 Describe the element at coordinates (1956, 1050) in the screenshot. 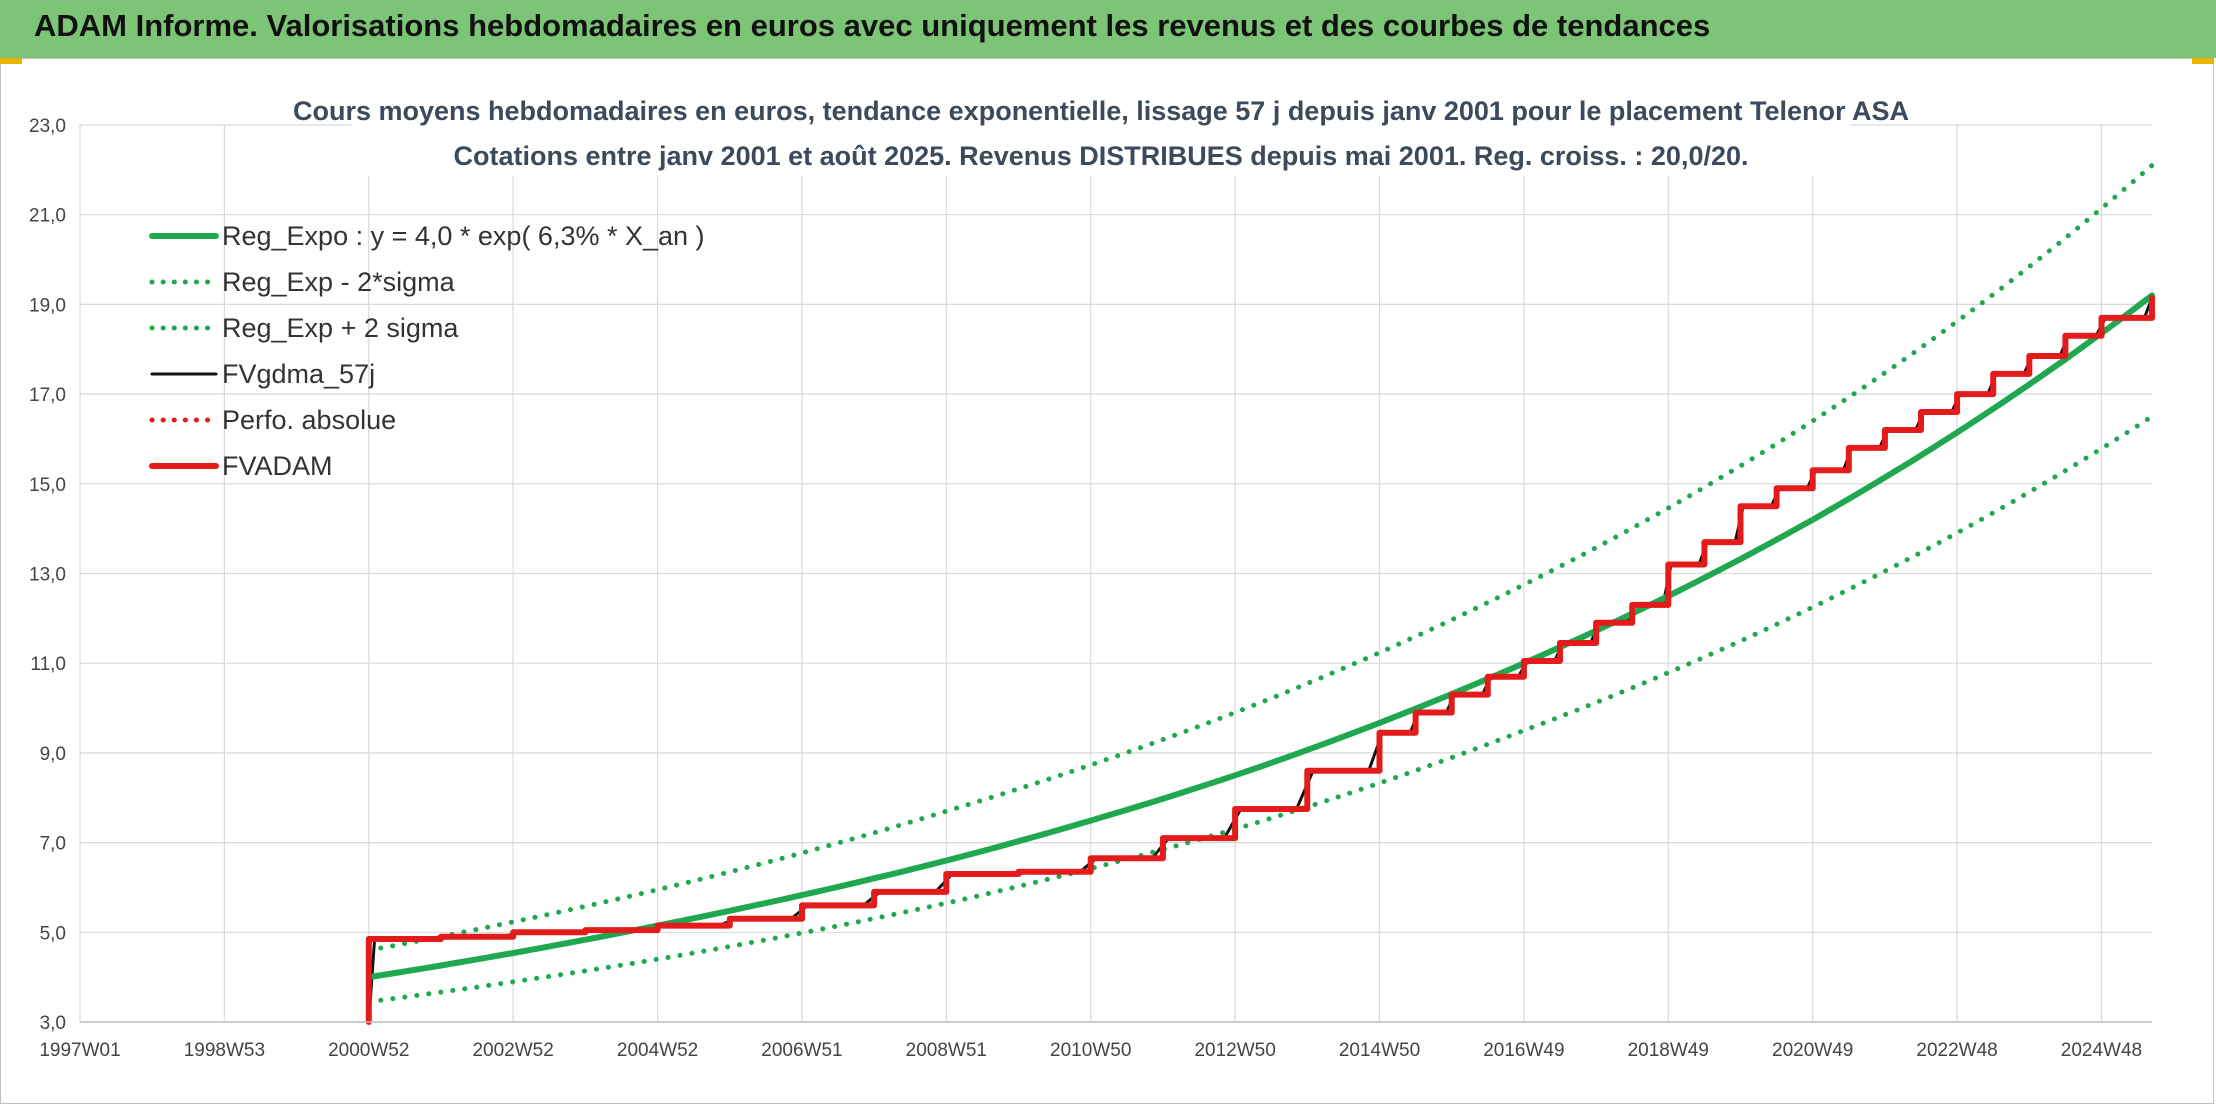

I see `x-tick-label: 2022W48` at that location.